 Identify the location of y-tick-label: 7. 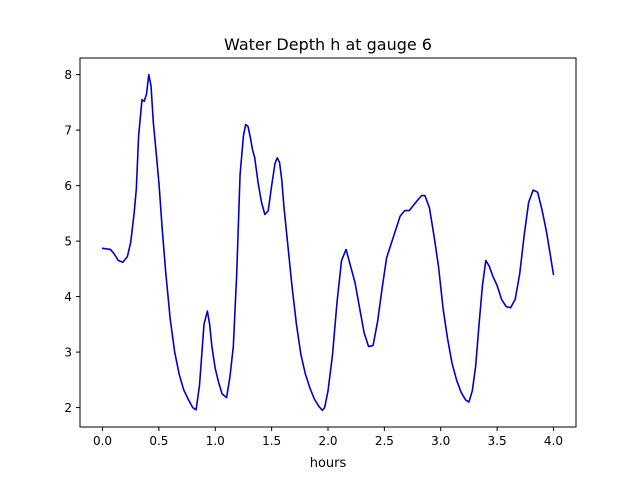
(68, 131).